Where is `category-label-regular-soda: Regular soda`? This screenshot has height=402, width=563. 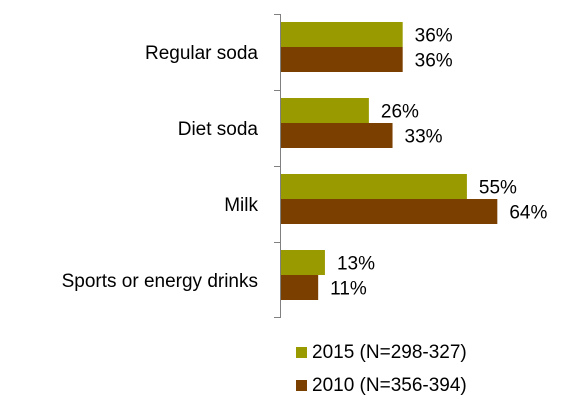 category-label-regular-soda: Regular soda is located at coordinates (201, 53).